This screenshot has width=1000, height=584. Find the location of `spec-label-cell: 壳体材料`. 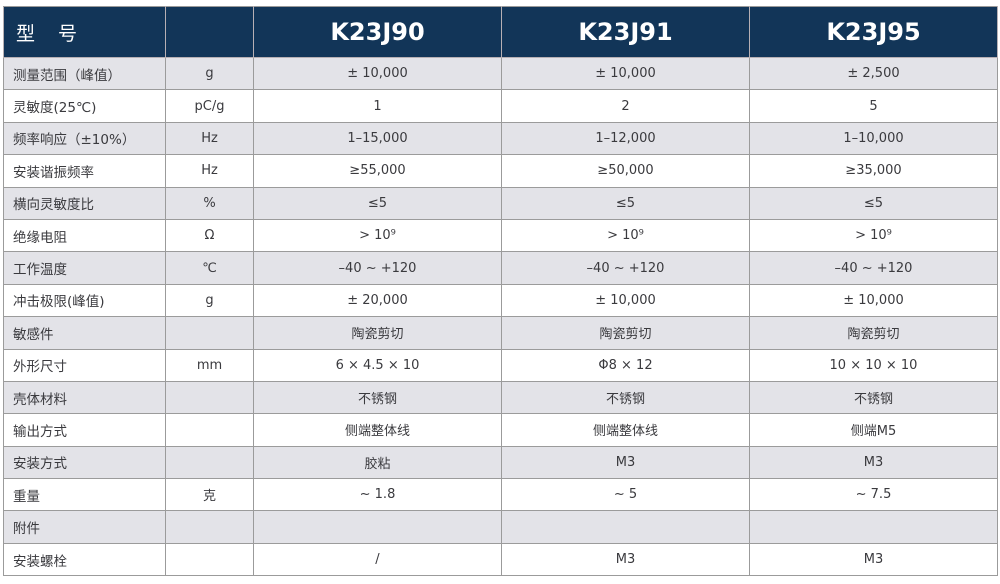

spec-label-cell: 壳体材料 is located at coordinates (84, 397).